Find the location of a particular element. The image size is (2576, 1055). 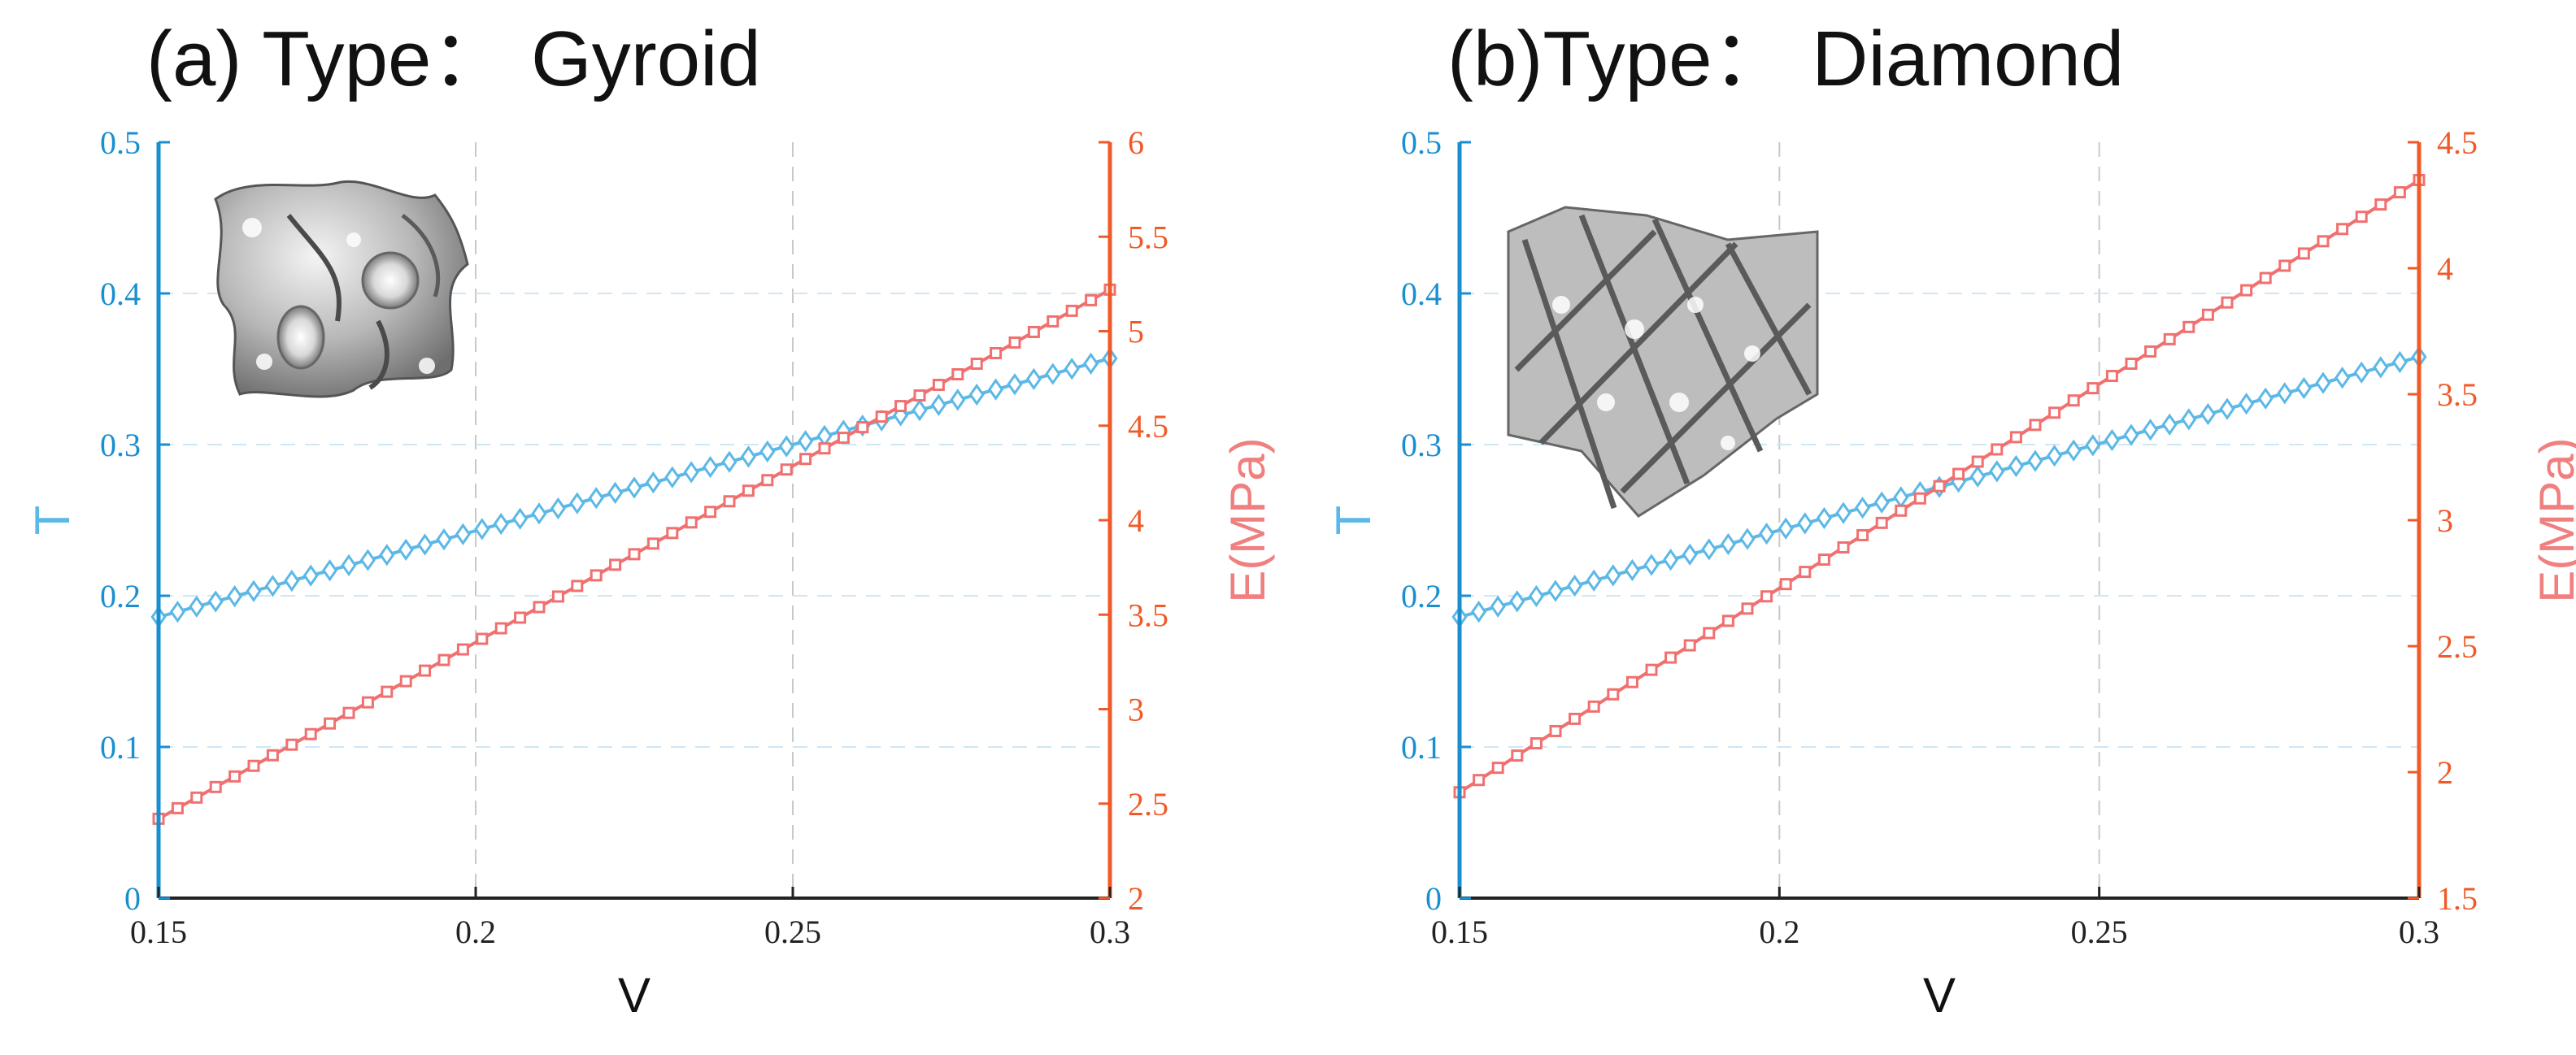

y2-tick-label: 1.5 is located at coordinates (2458, 899).